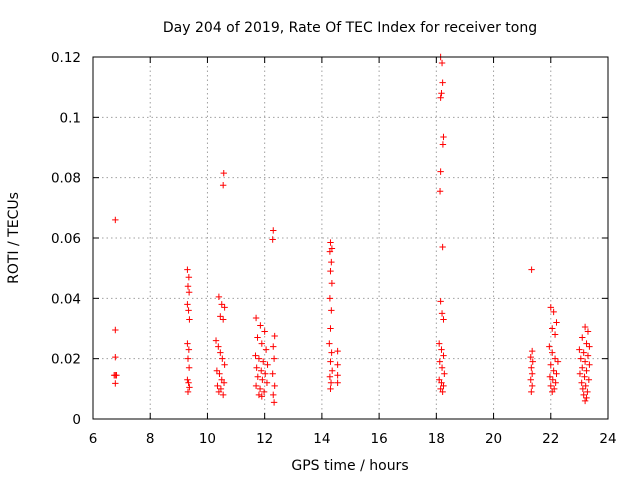 The image size is (640, 480). Describe the element at coordinates (66, 239) in the screenshot. I see `y-tick-labels: 0 0.02 0.04 0.06 0.08 0.1 0.12` at that location.